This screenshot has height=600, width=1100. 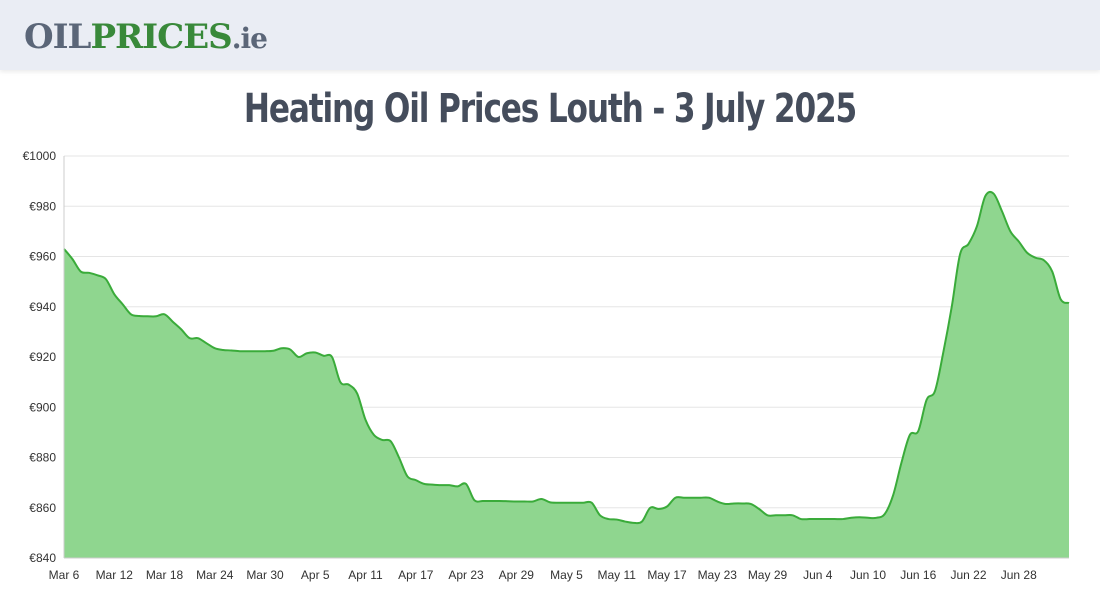 What do you see at coordinates (566, 575) in the screenshot?
I see `x-tick-label: May 5` at bounding box center [566, 575].